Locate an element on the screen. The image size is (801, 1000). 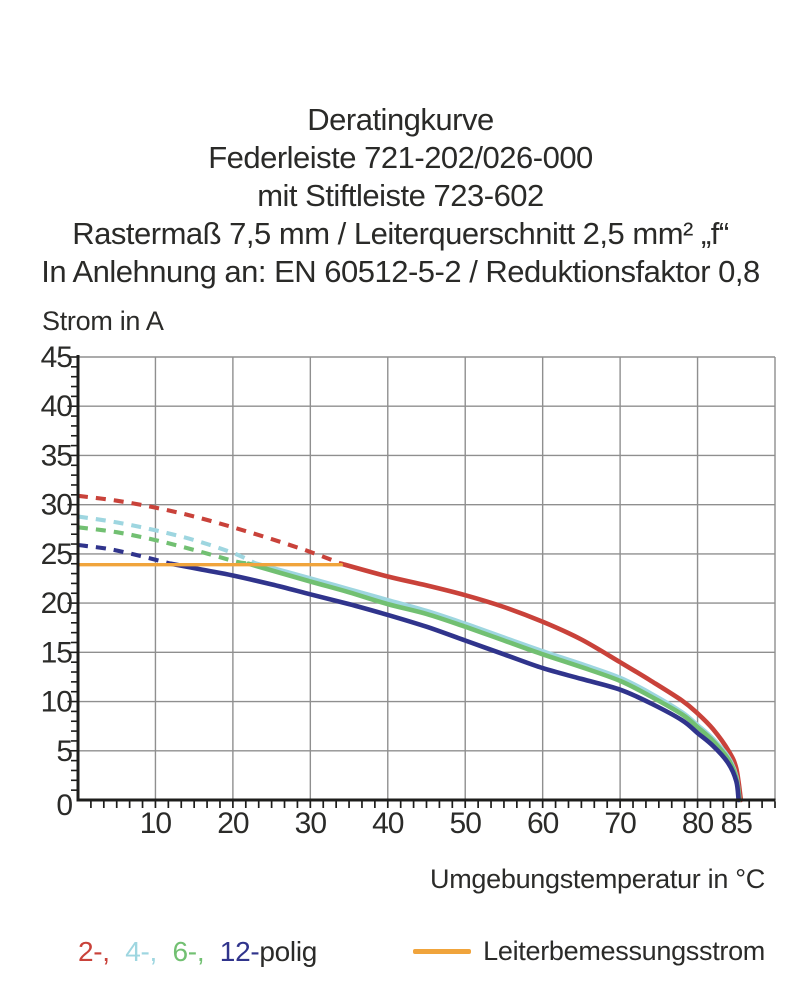
curve-6-polig is located at coordinates (494, 682).